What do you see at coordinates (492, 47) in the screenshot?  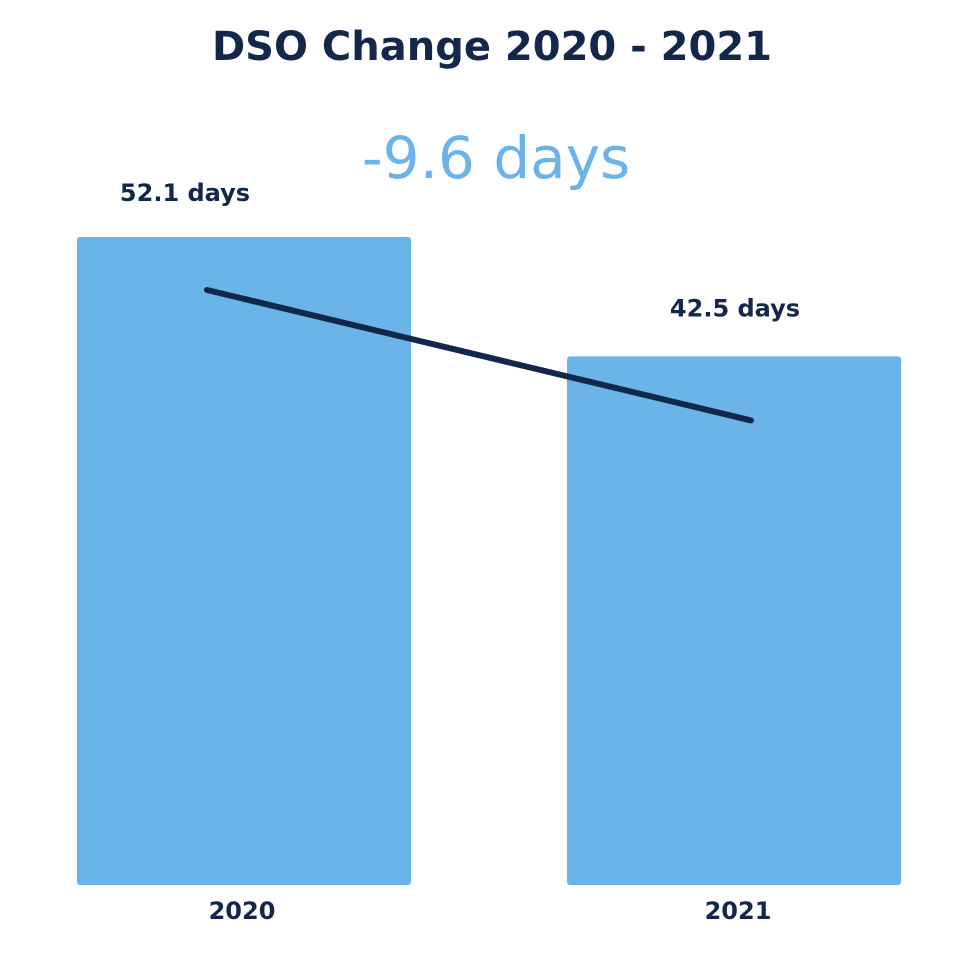 I see `chart-title: DSO Change 2020 - 2021` at bounding box center [492, 47].